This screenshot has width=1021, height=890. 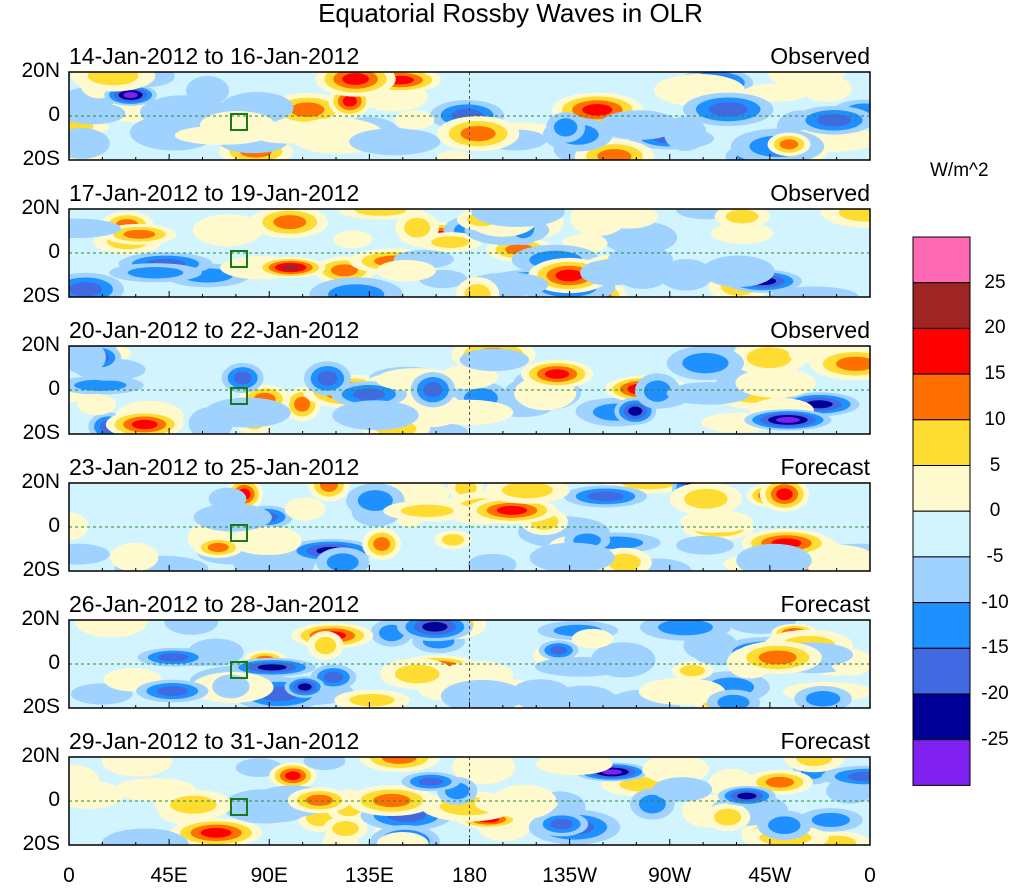 What do you see at coordinates (995, 282) in the screenshot?
I see `colorbar-label: 25` at bounding box center [995, 282].